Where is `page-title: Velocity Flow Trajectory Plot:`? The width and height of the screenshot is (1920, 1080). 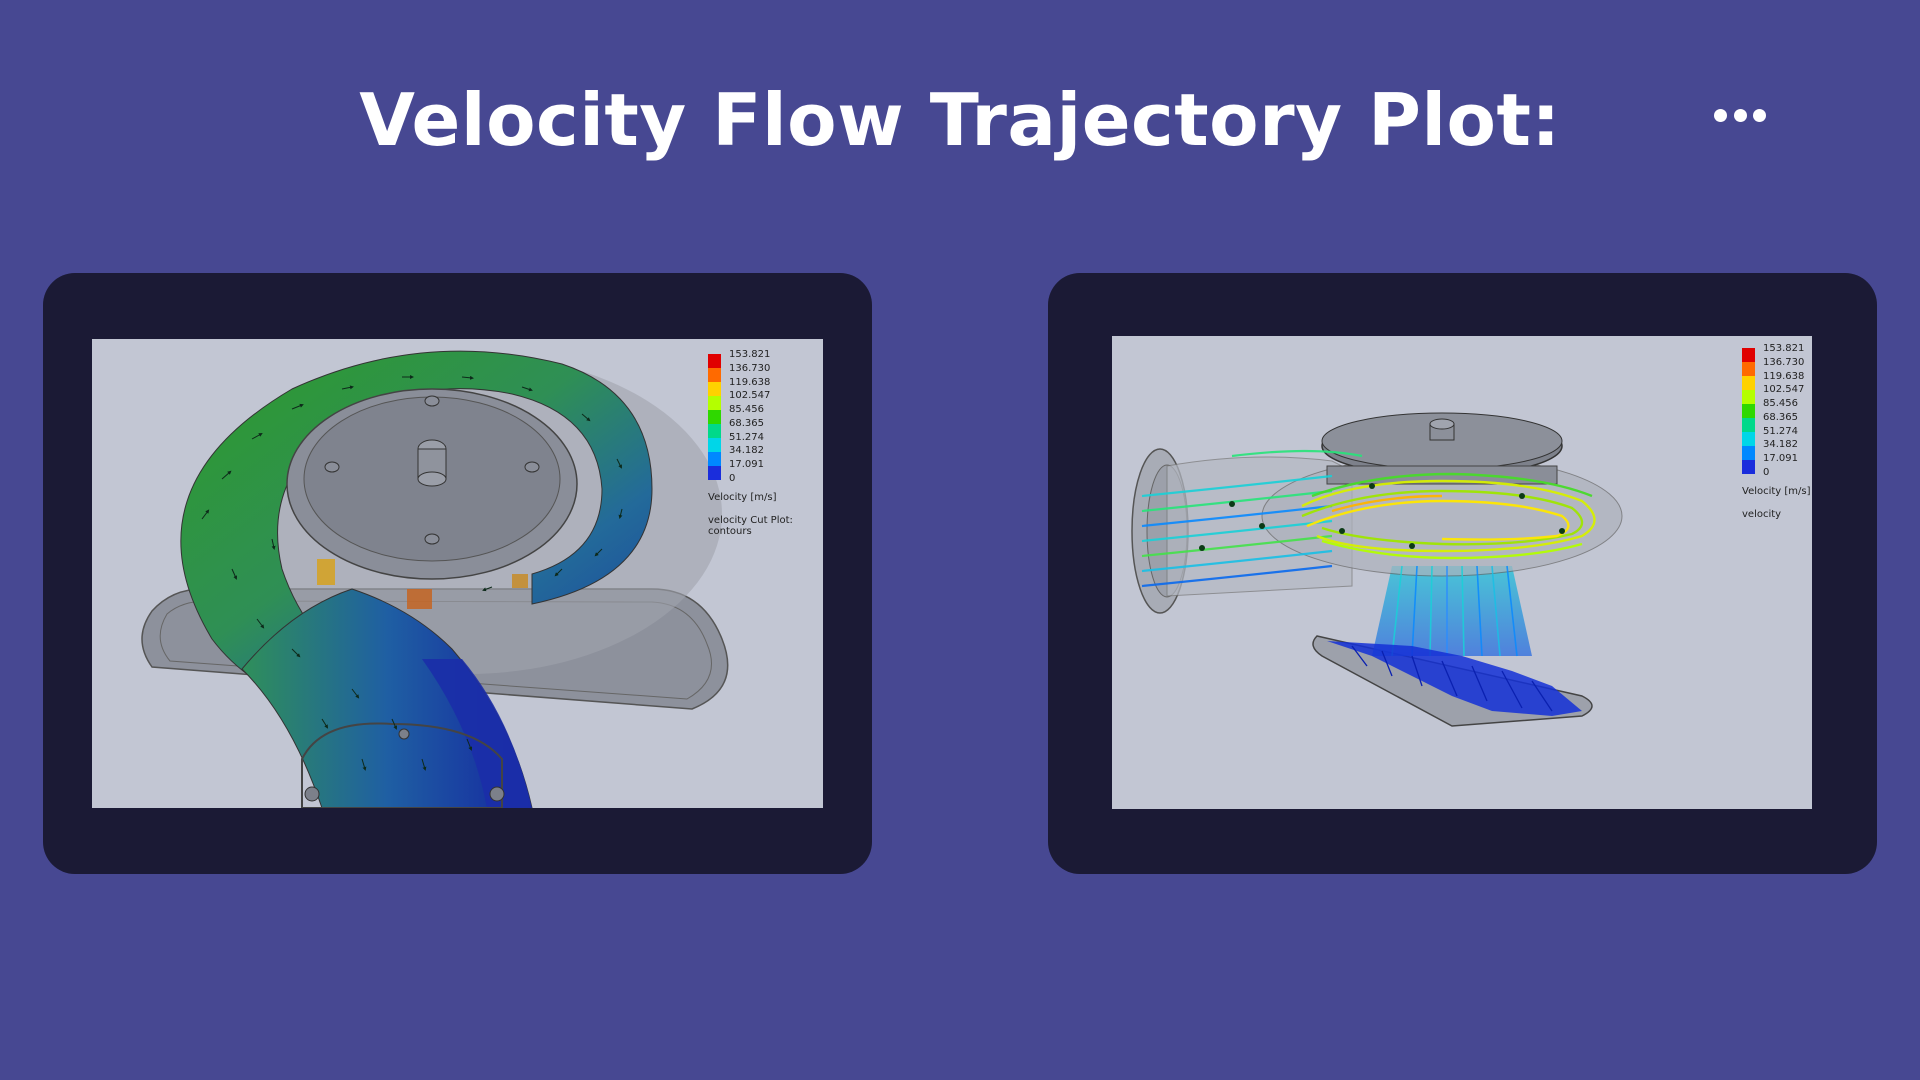
page-title: Velocity Flow Trajectory Plot: is located at coordinates (960, 120).